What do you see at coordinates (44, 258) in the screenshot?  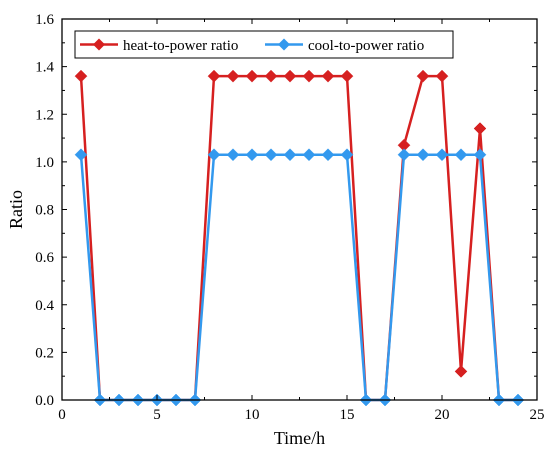 I see `y-tick-label: 0.6` at bounding box center [44, 258].